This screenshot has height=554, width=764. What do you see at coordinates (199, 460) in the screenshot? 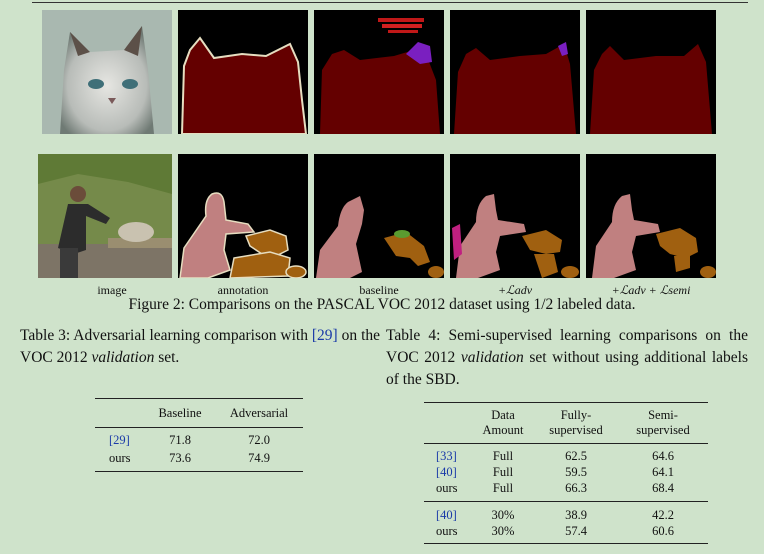
I see `table-row: ours 73.6 74.9` at bounding box center [199, 460].